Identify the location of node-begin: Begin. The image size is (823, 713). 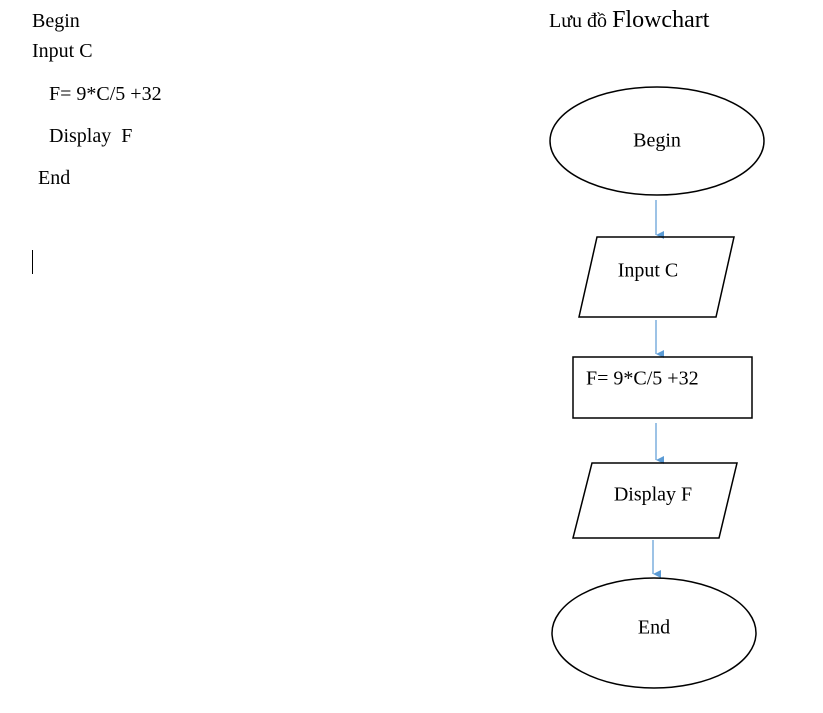
(657, 141).